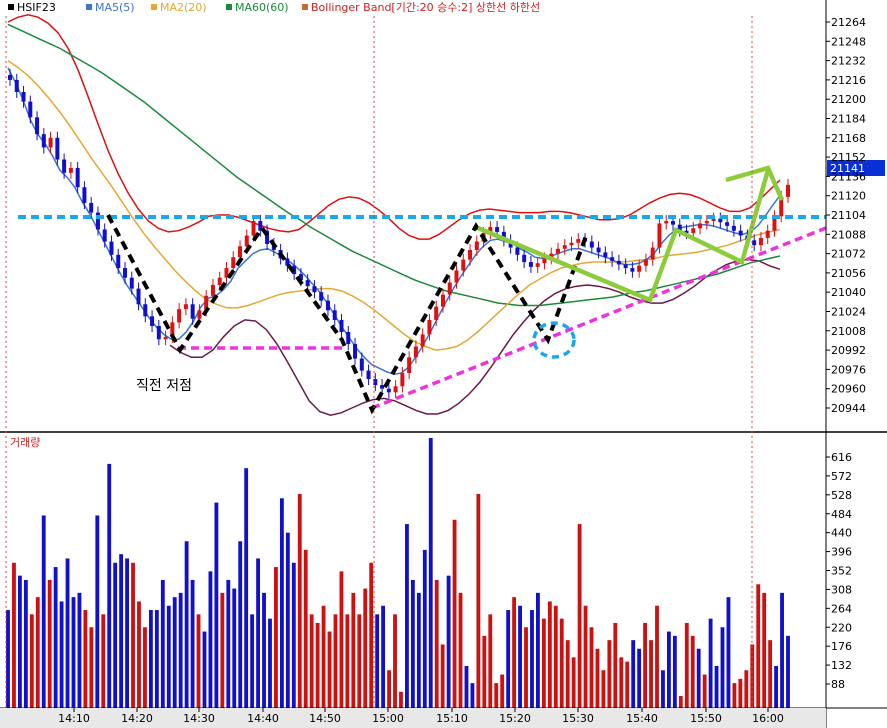 Image resolution: width=887 pixels, height=728 pixels. What do you see at coordinates (25, 442) in the screenshot?
I see `volume-panel-label: 거래량` at bounding box center [25, 442].